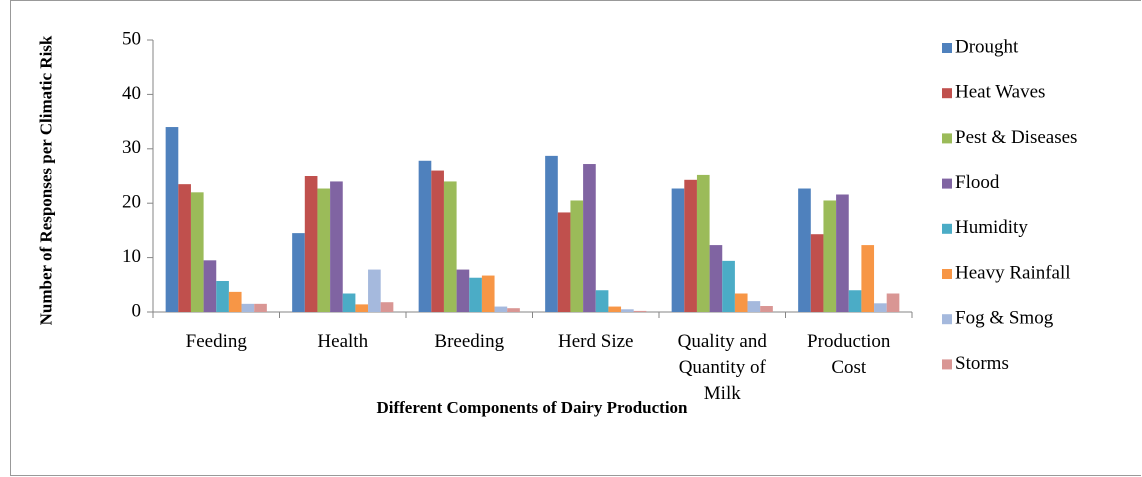 The image size is (1142, 477). Describe the element at coordinates (216, 341) in the screenshot. I see `x-tick-label: Feeding` at that location.